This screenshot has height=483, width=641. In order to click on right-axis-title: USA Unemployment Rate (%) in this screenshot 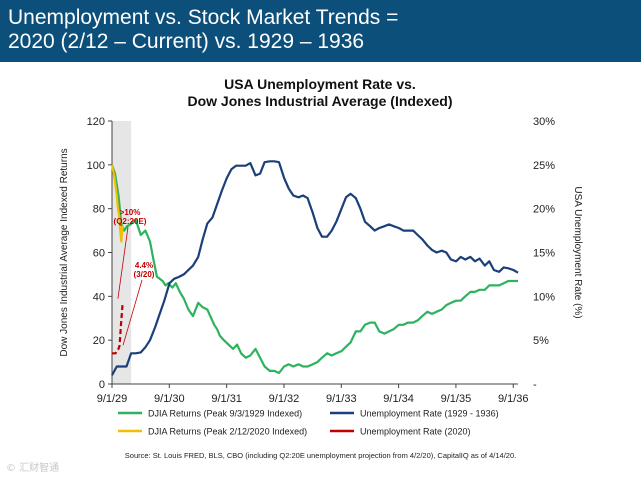, I will do `click(577, 252)`.